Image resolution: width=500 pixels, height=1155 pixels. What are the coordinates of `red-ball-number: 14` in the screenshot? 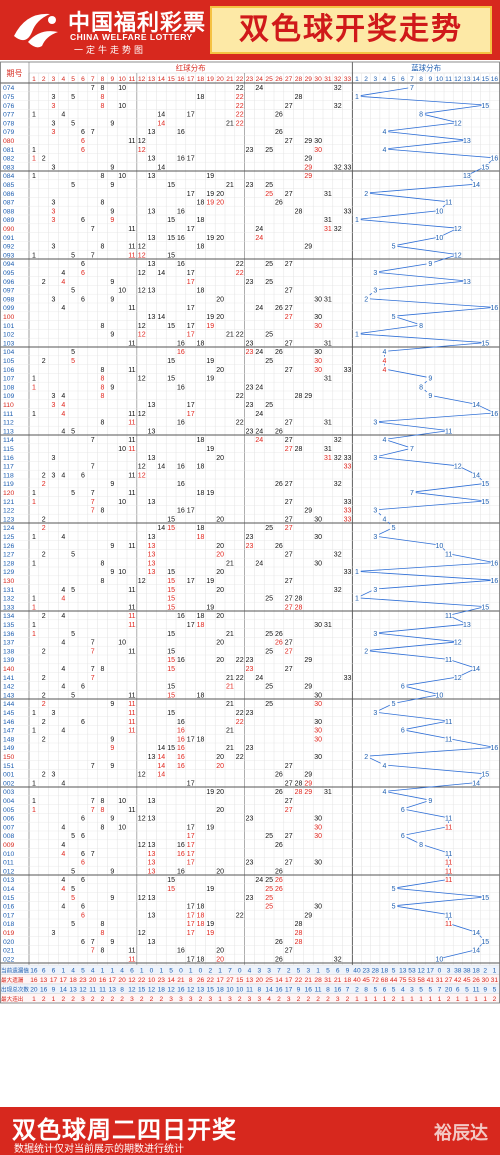 It's located at (161, 317).